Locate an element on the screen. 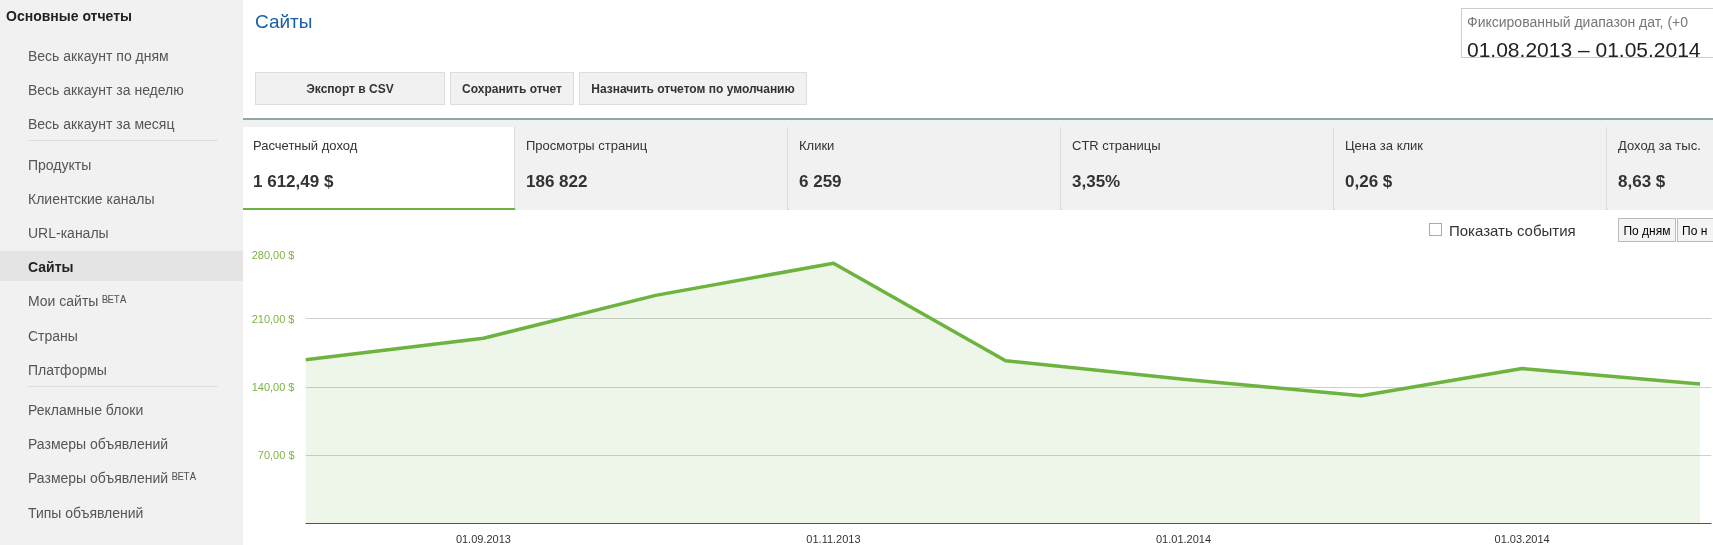 This screenshot has height=545, width=1713. x-tick-label: 01.11.2013 is located at coordinates (833, 538).